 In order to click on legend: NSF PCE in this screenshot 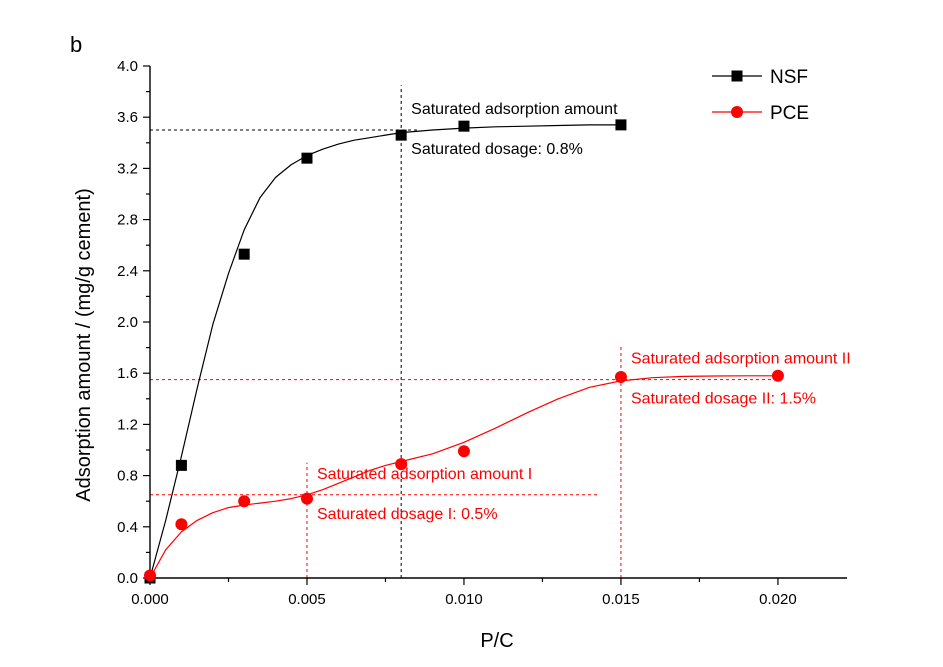, I will do `click(760, 95)`.